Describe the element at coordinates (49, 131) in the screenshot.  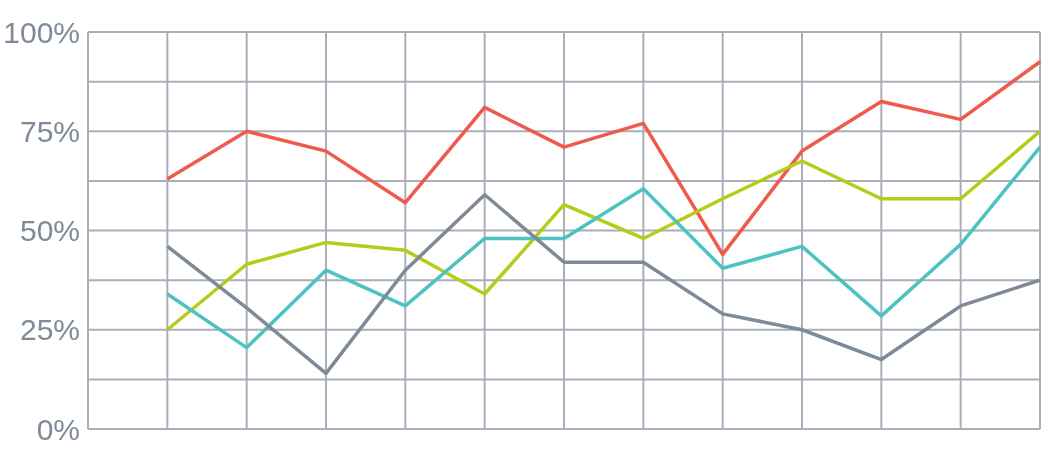
I see `y-tick-label: 75%` at that location.